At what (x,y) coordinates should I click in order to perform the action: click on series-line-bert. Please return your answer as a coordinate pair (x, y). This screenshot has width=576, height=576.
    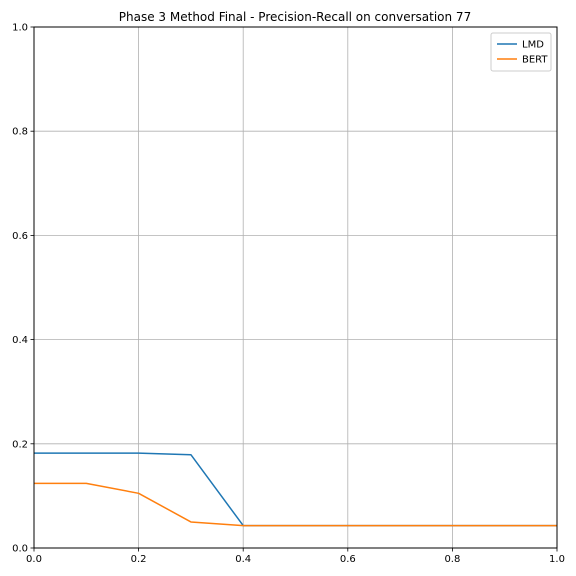
    Looking at the image, I should click on (295, 504).